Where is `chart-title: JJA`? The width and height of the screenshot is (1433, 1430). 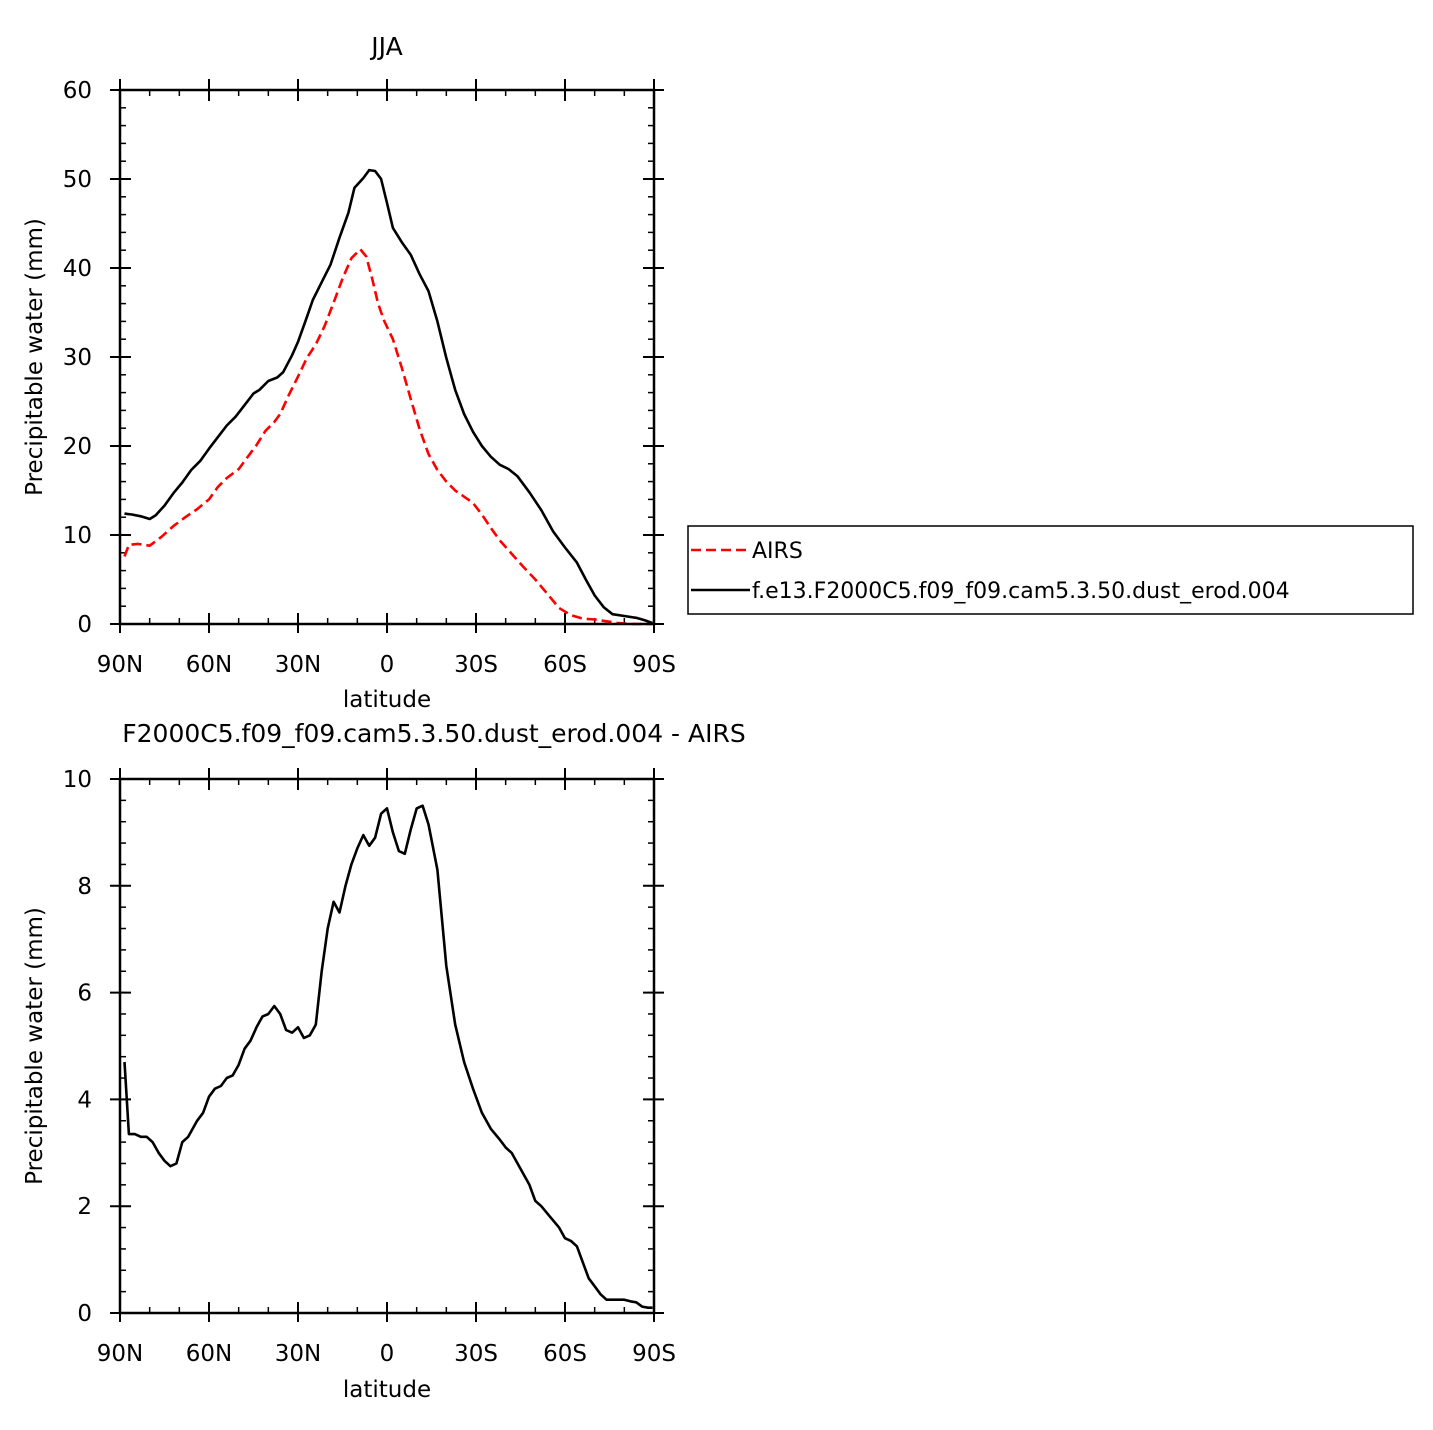 chart-title: JJA is located at coordinates (385, 46).